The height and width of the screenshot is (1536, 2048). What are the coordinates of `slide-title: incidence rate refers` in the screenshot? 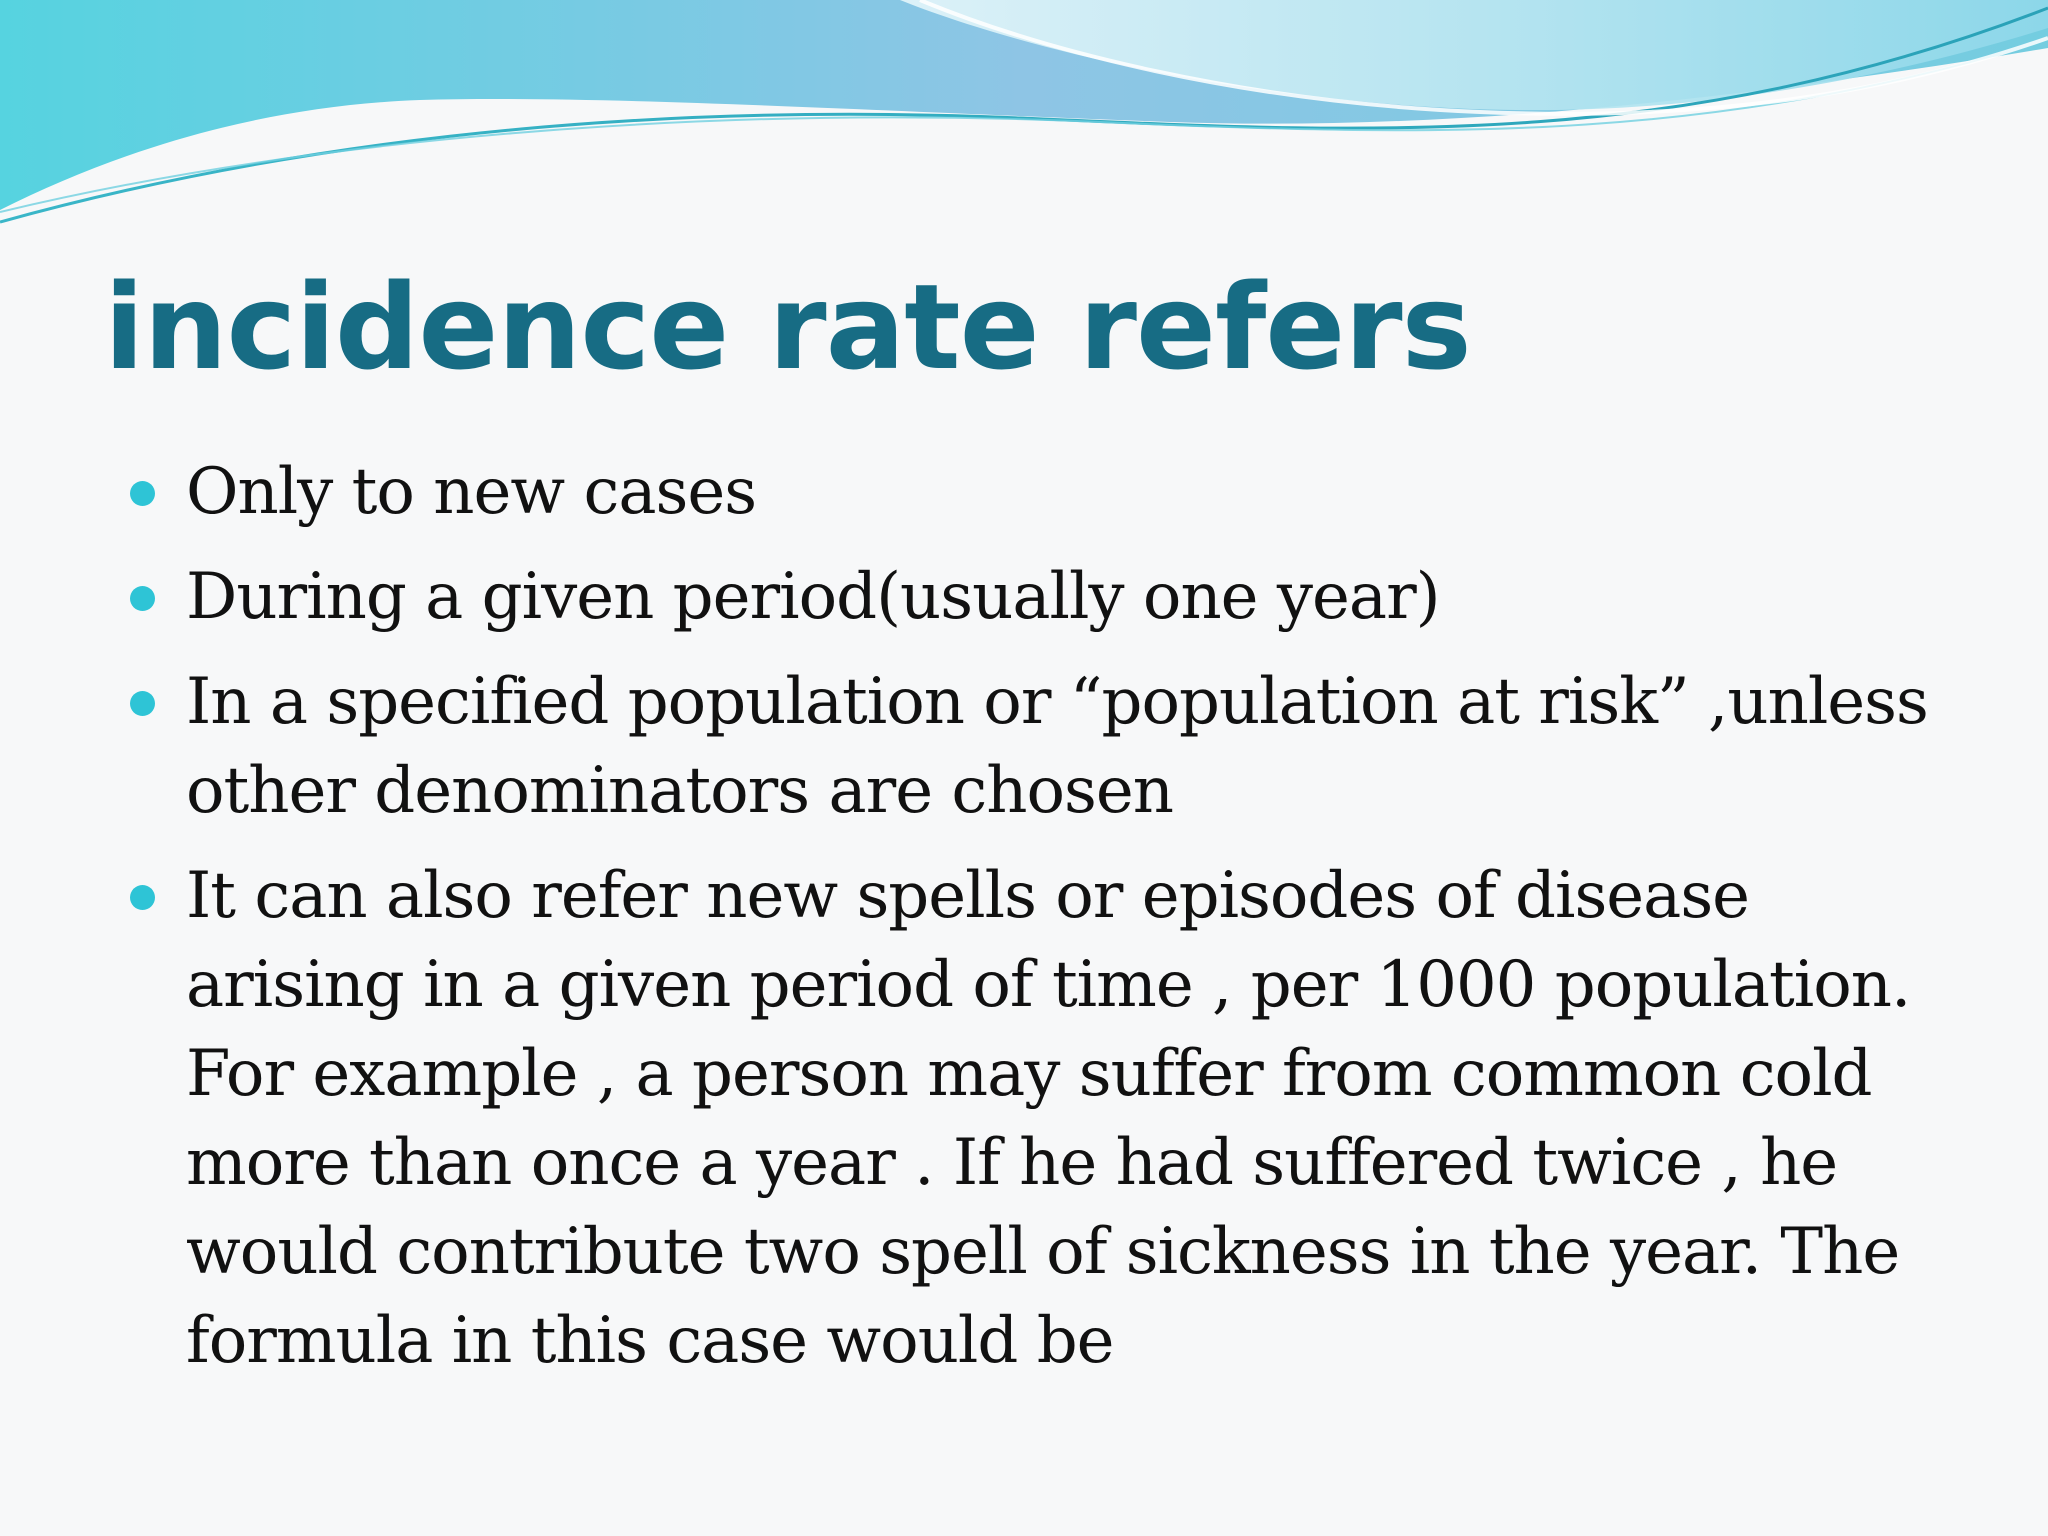 It's located at (788, 327).